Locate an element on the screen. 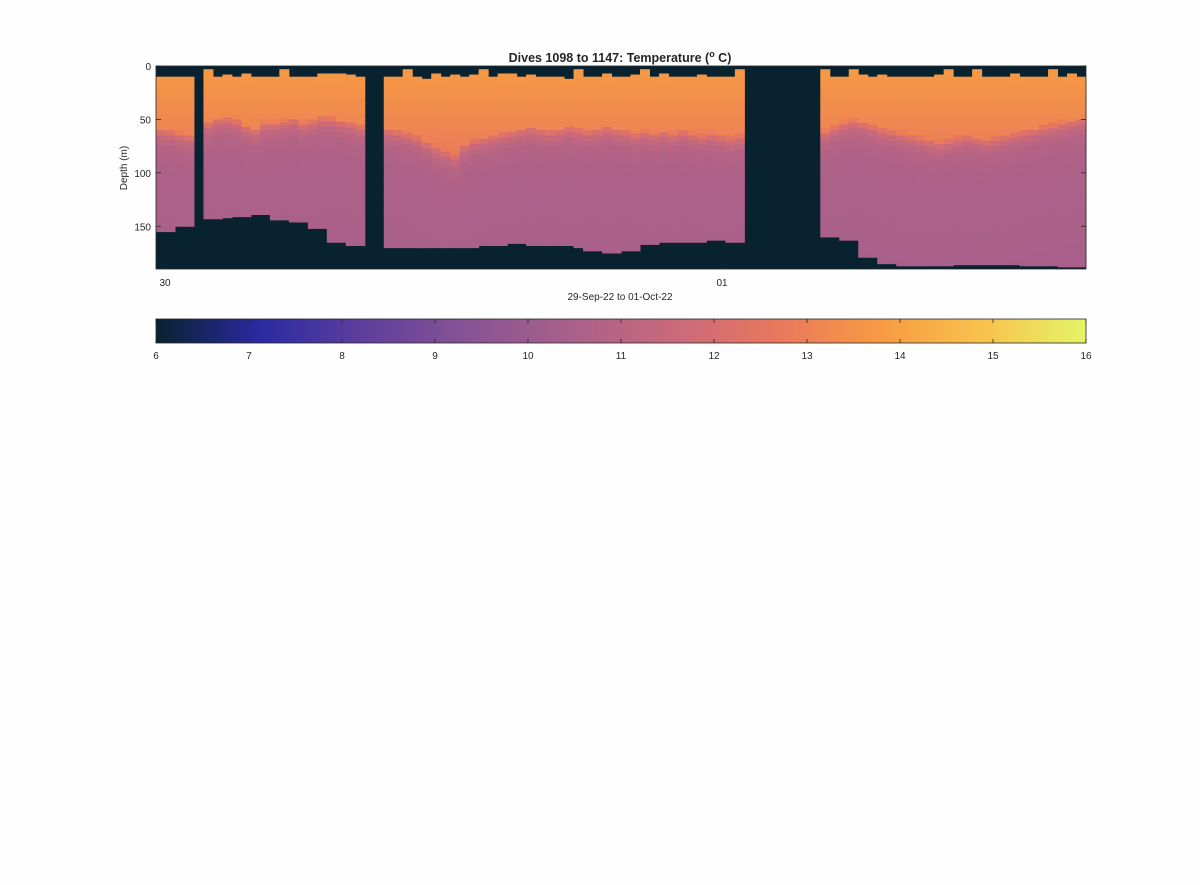  profile-column is located at coordinates (265, 146).